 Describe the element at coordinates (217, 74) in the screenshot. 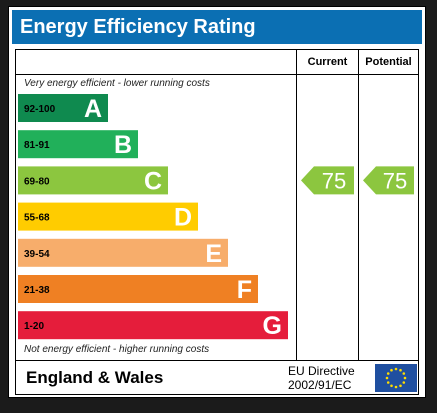

I see `header-divider` at that location.